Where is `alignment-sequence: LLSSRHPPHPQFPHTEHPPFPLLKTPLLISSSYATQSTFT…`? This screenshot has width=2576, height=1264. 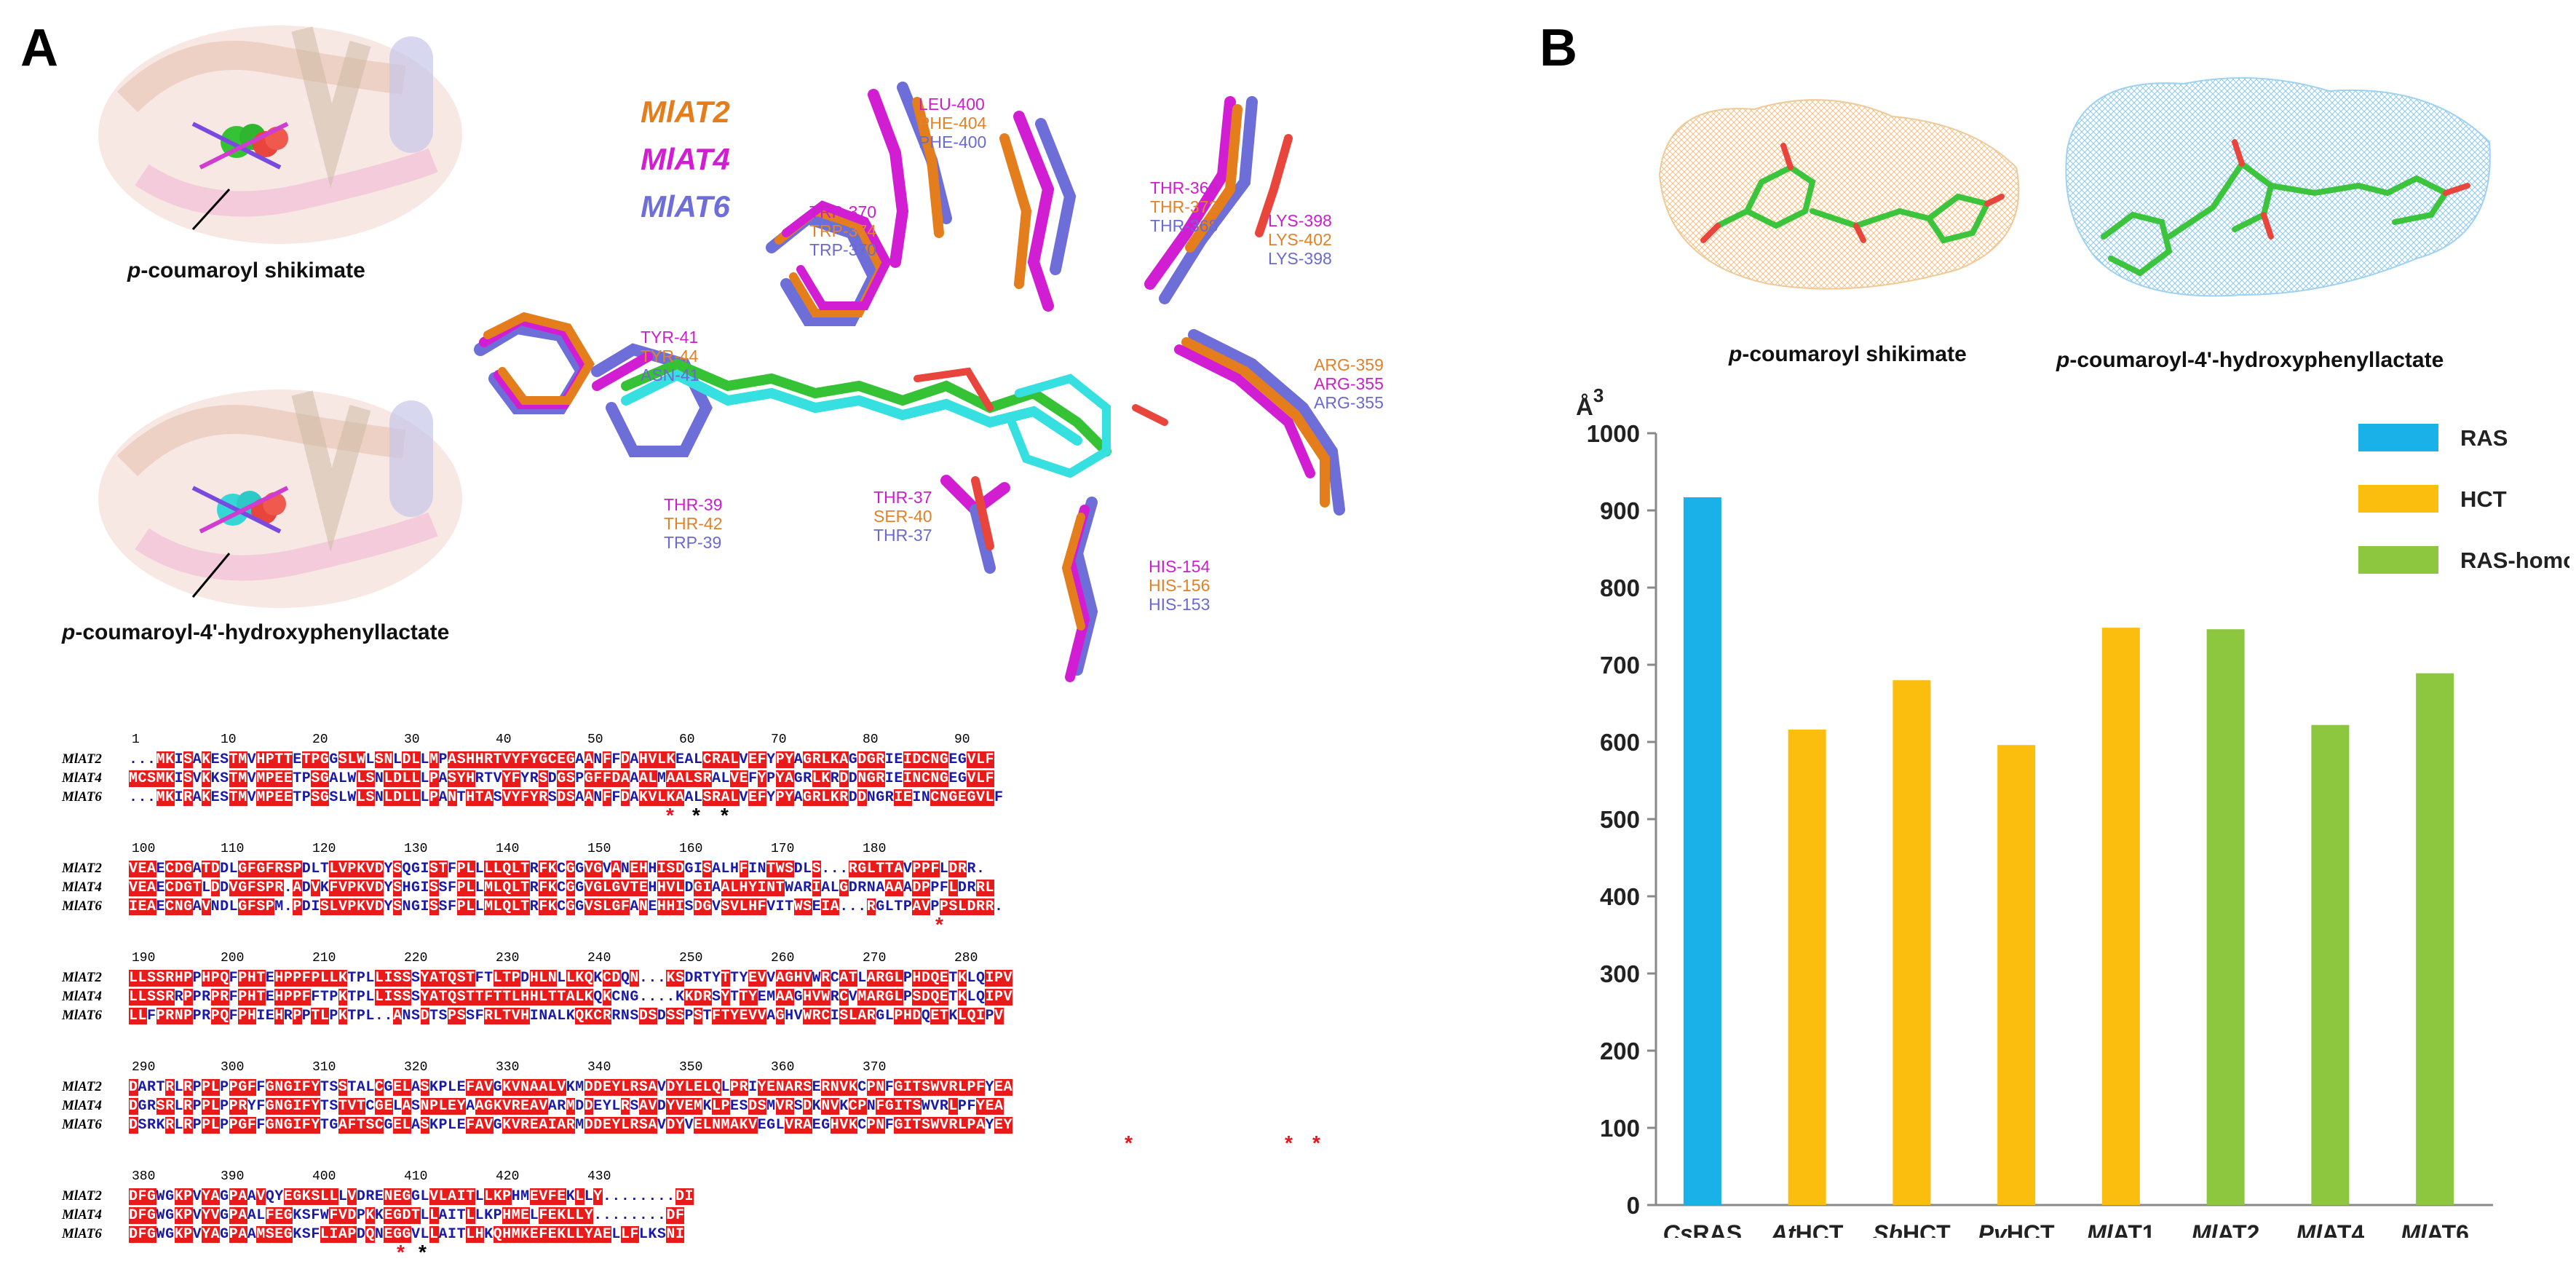 alignment-sequence: LLSSRHPPHPQFPHTEHPPFPLLKTPLLISSSYATQSTFT… is located at coordinates (571, 978).